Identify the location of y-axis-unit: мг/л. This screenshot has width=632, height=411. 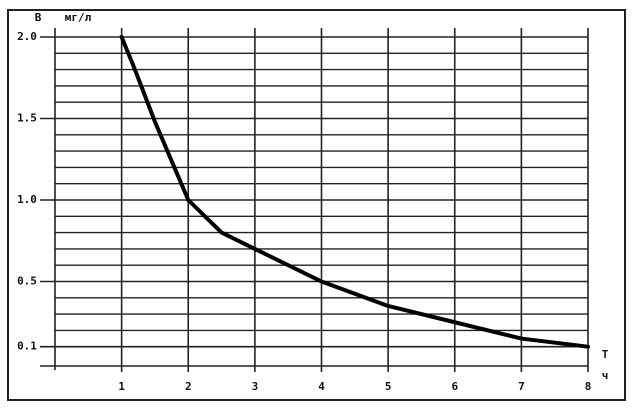
(78, 17).